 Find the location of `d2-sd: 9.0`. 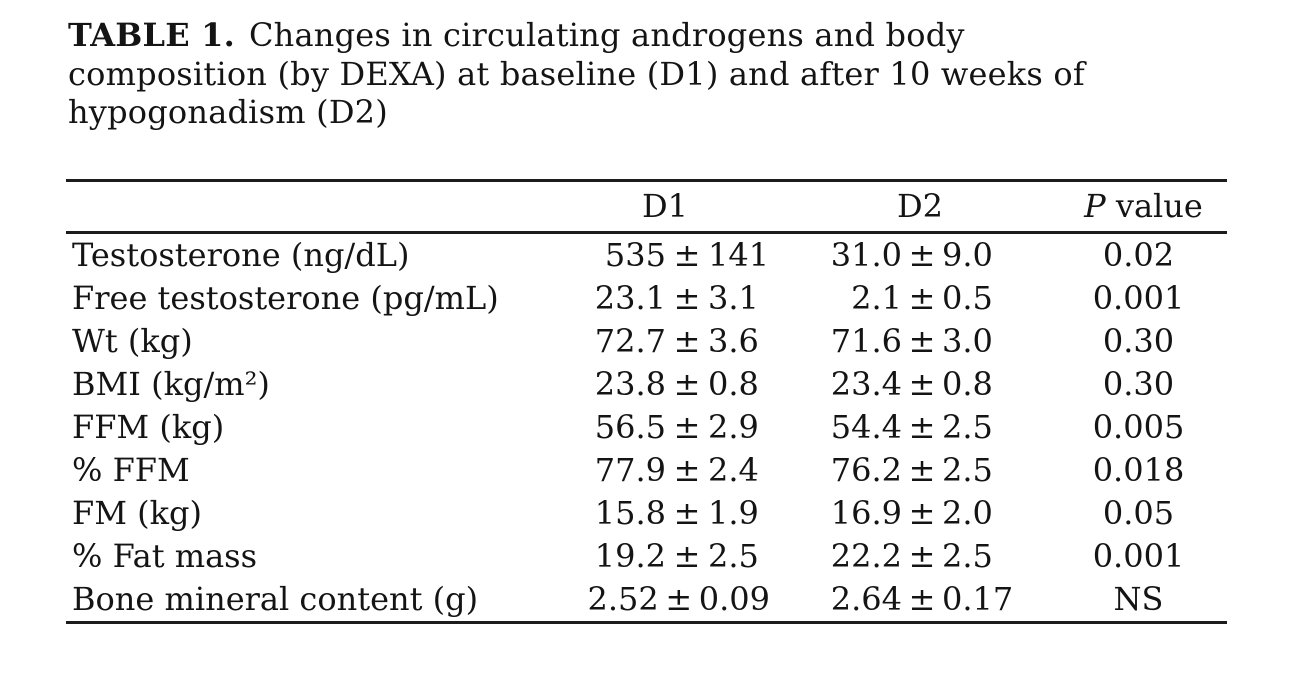

d2-sd: 9.0 is located at coordinates (967, 255).